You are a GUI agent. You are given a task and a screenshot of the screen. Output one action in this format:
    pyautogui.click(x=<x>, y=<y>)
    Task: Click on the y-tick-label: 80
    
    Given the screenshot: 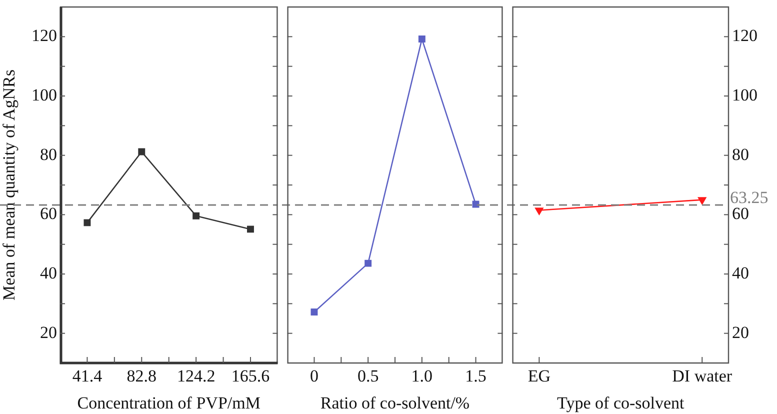 What is the action you would take?
    pyautogui.click(x=48, y=154)
    